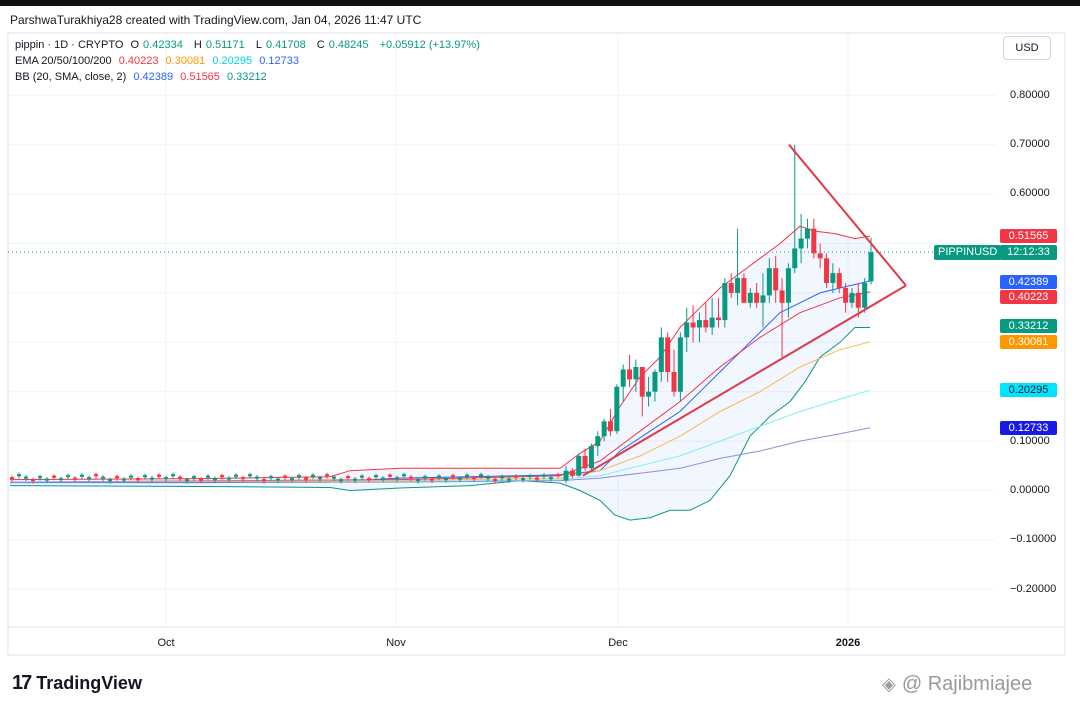 Image resolution: width=1080 pixels, height=709 pixels. I want to click on legend-bb-basis: 0.42389, so click(153, 77).